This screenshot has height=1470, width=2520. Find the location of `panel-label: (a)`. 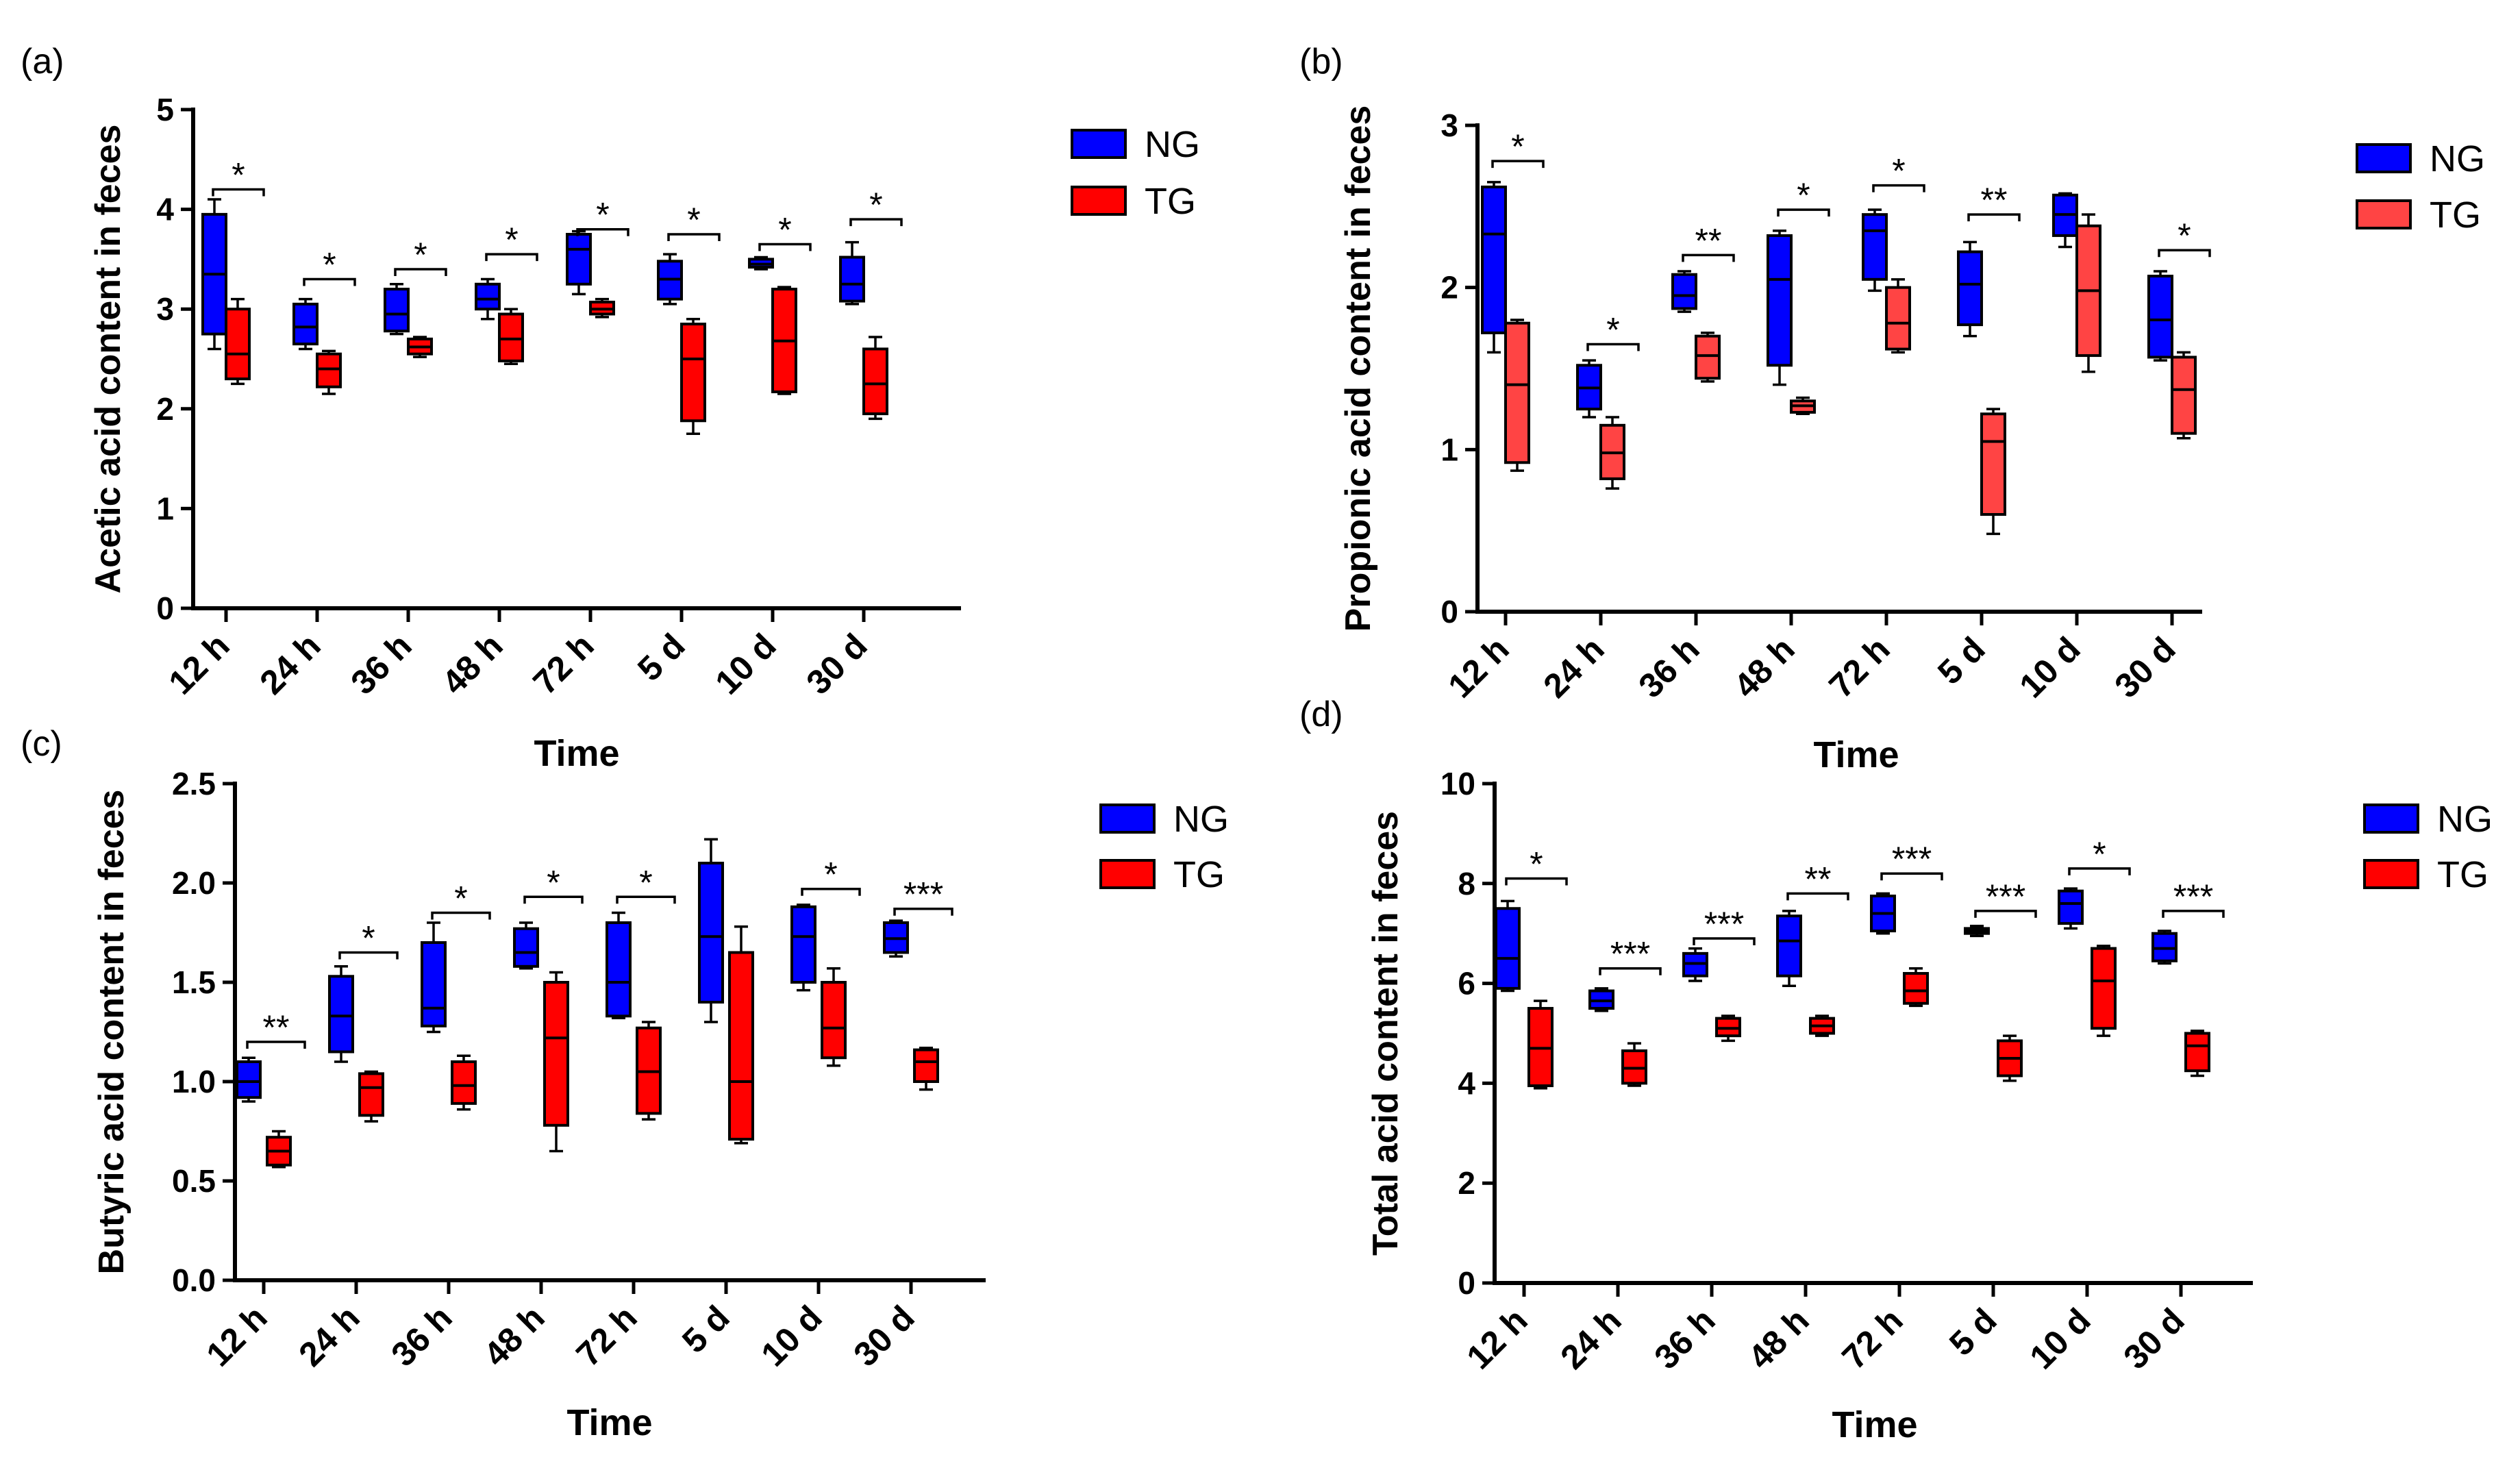

panel-label: (a) is located at coordinates (42, 62).